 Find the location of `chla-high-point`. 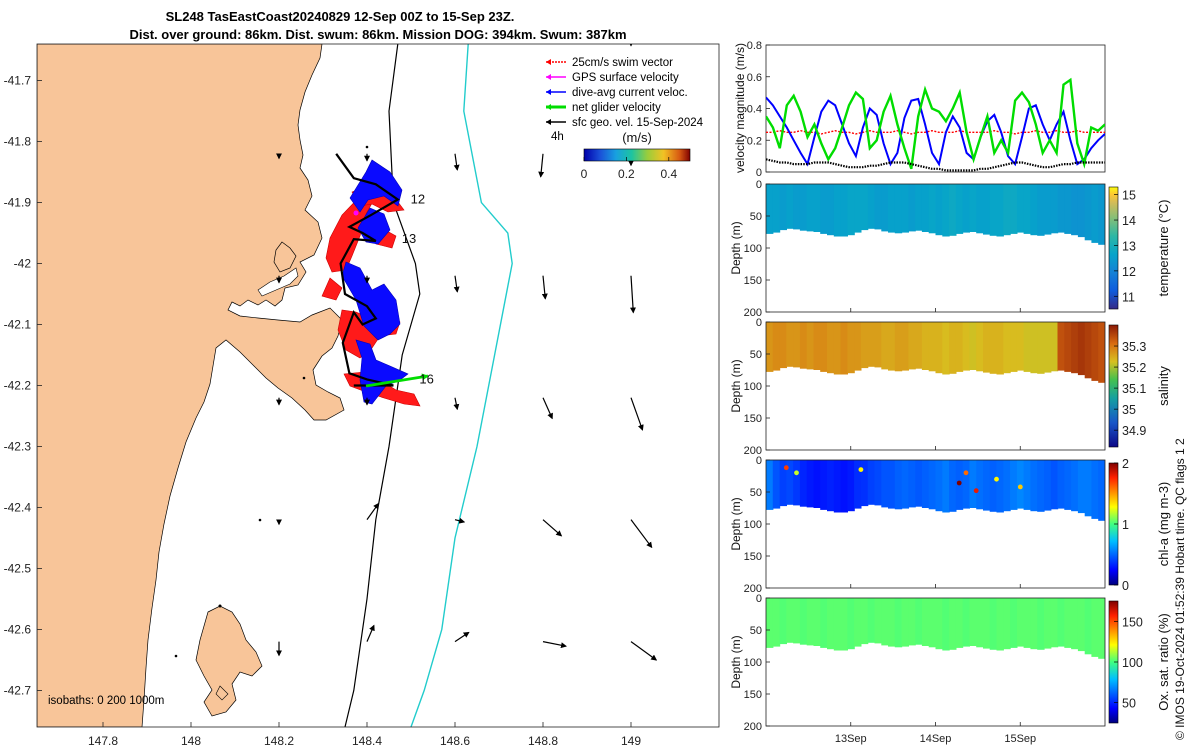

chla-high-point is located at coordinates (976, 491).